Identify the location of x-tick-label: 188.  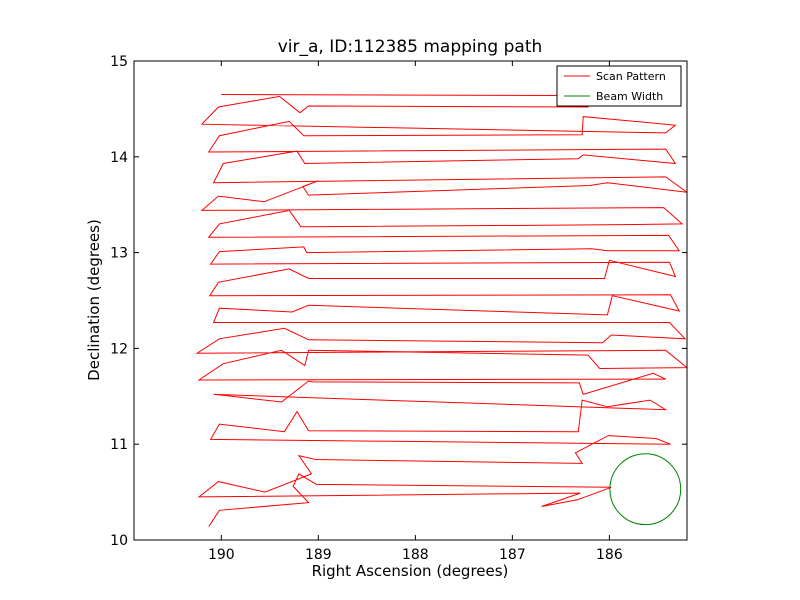
(415, 555).